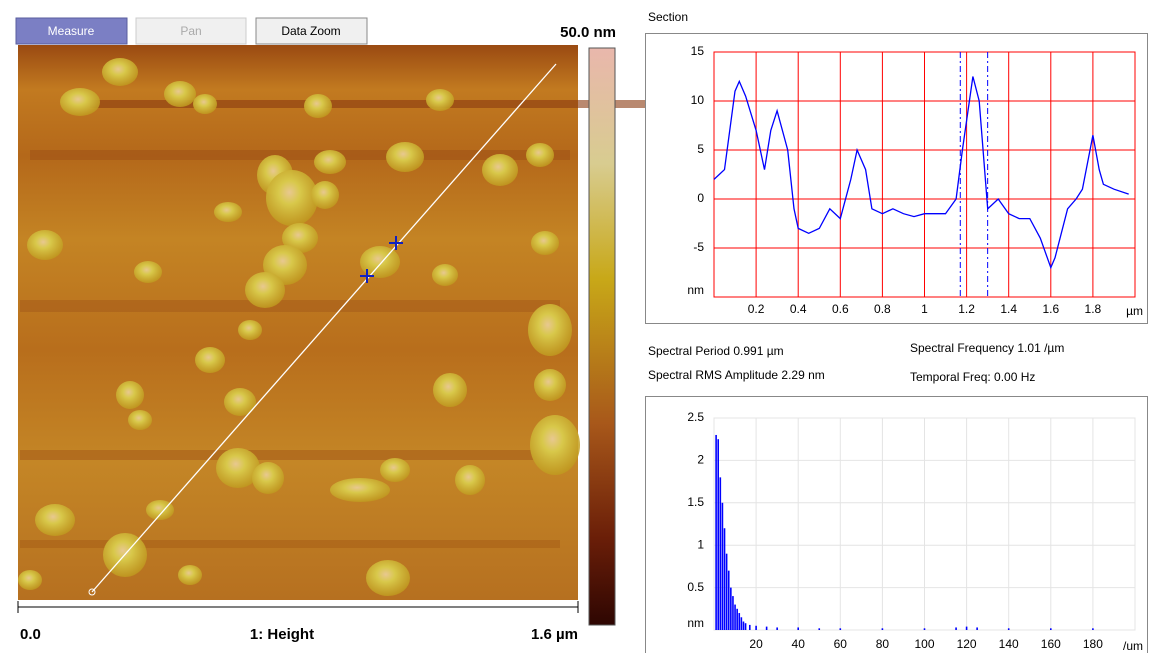  Describe the element at coordinates (924, 309) in the screenshot. I see `x-tick-label: 1` at that location.